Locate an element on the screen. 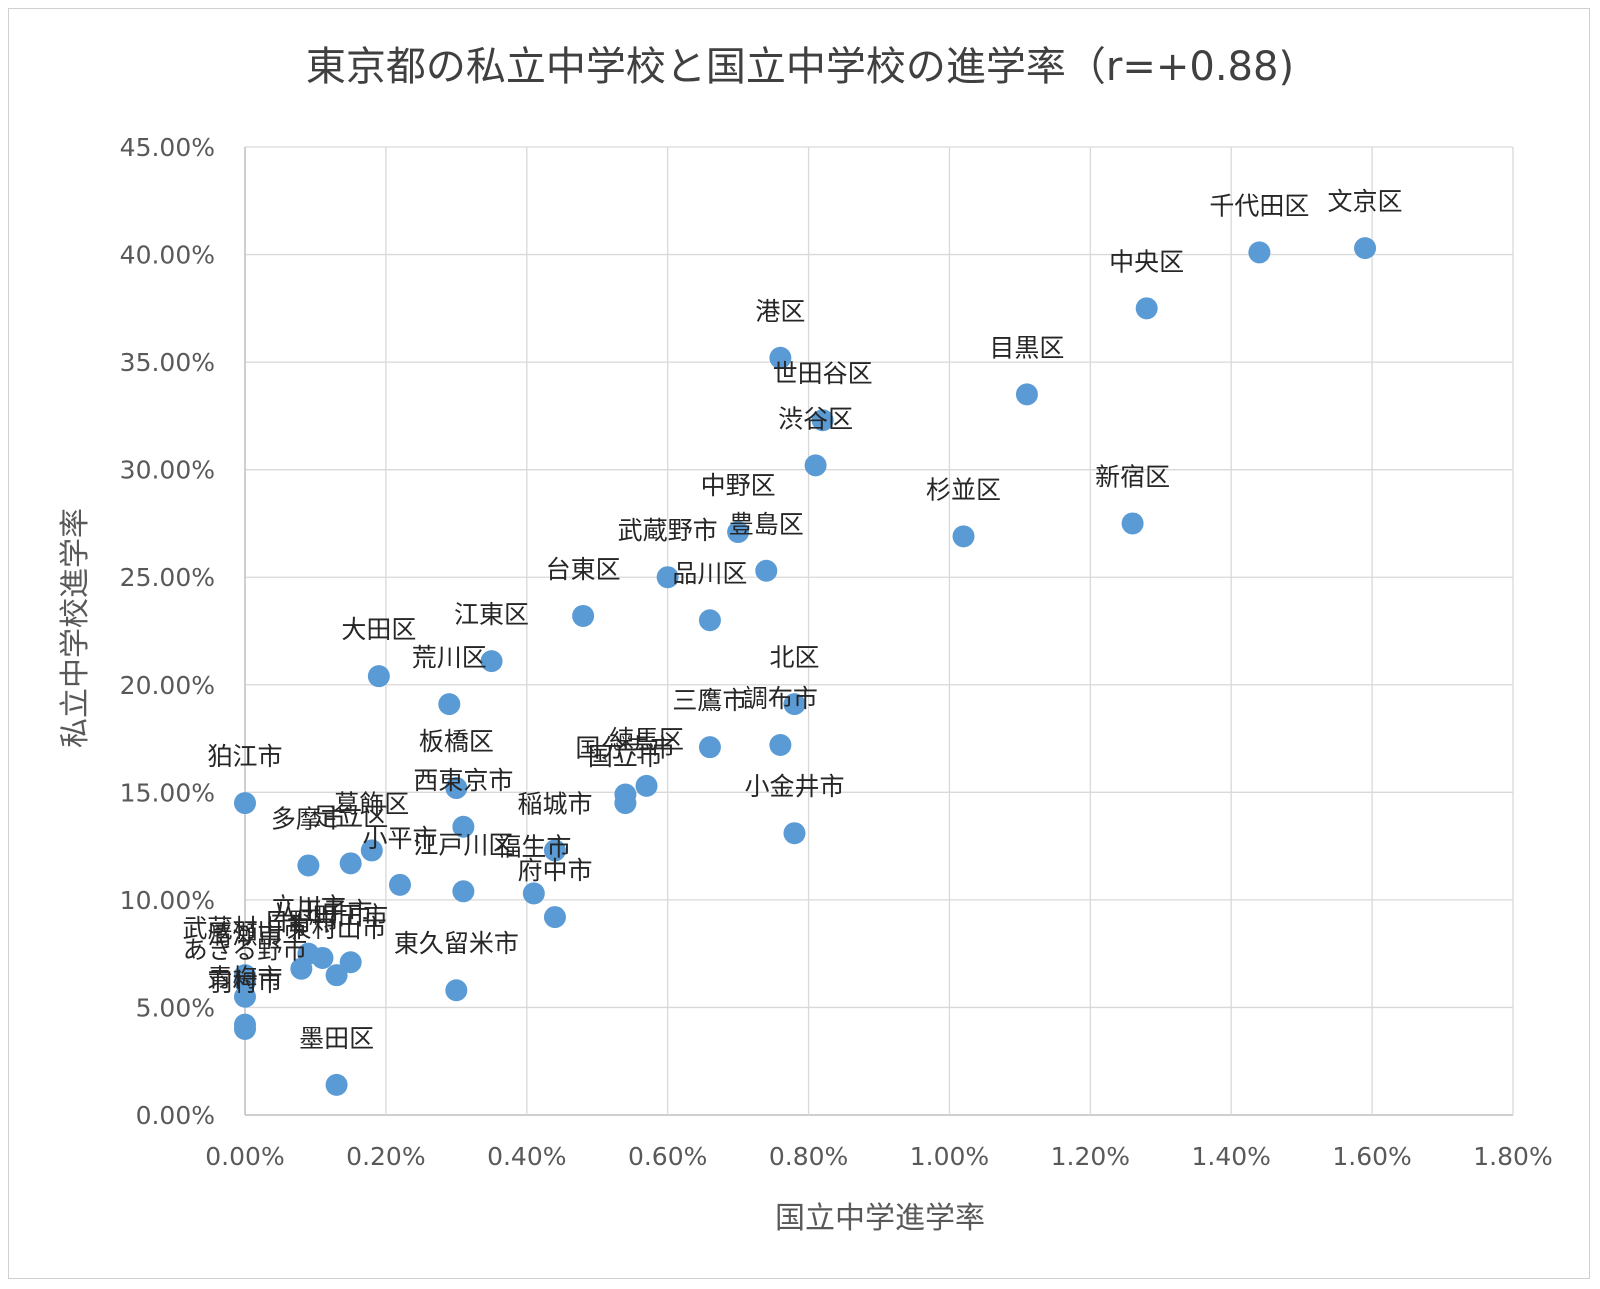 This screenshot has height=1289, width=1600. x-tick-label: 0.20% is located at coordinates (385, 1156).